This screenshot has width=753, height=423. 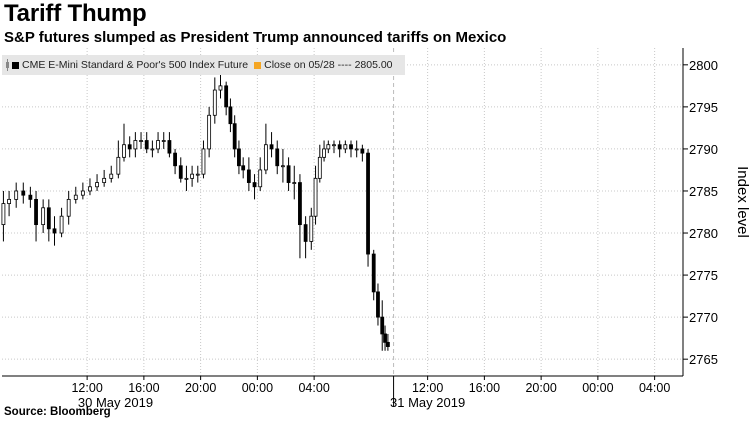 I want to click on legend-close-label: Close on 05/28 ---- 2805.00, so click(x=328, y=65).